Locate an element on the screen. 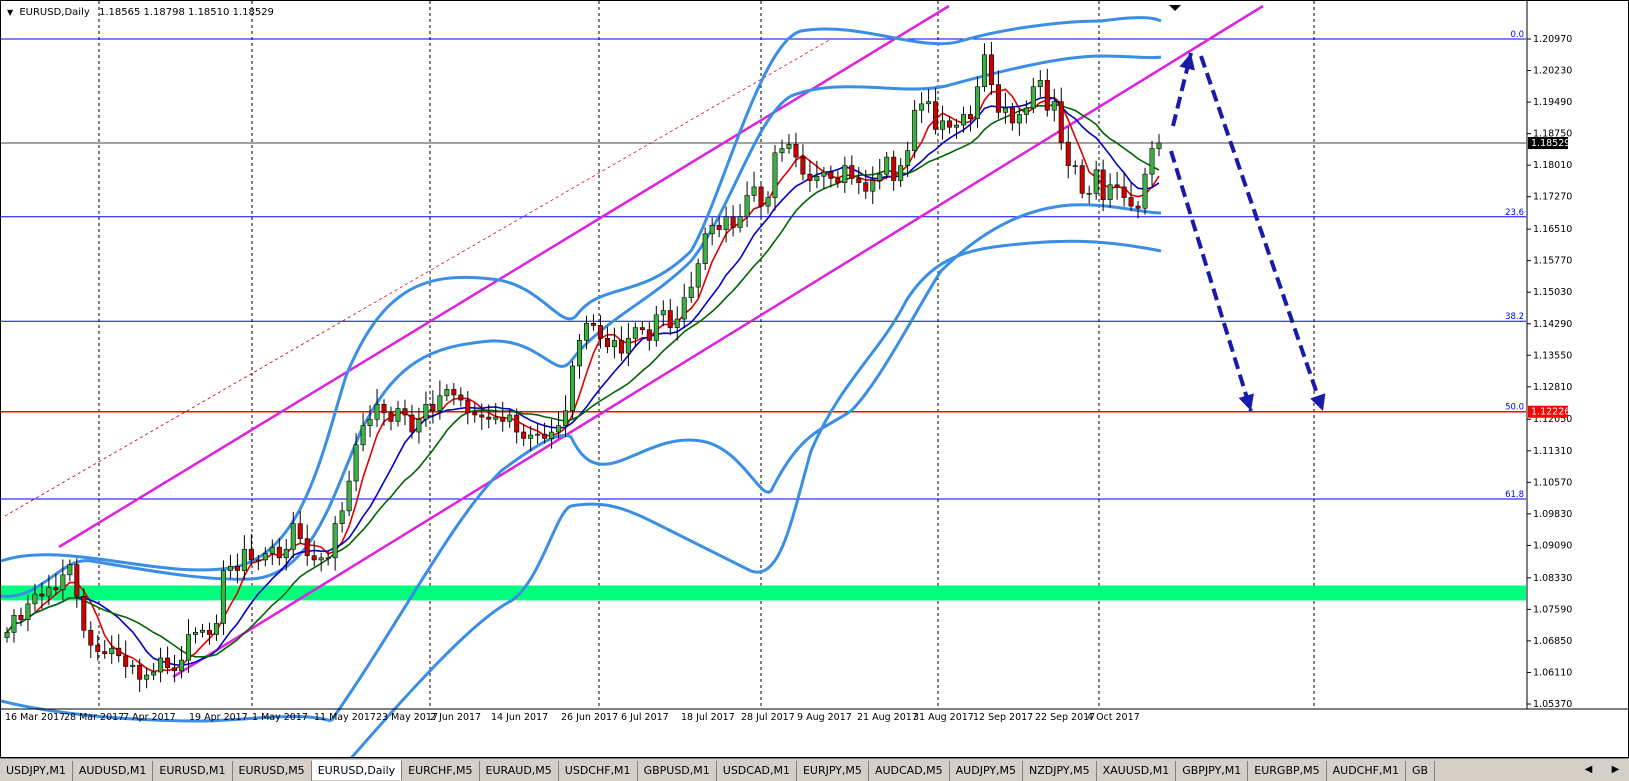 This screenshot has width=1629, height=781. date-tick-label: 11 May 2017 is located at coordinates (345, 717).